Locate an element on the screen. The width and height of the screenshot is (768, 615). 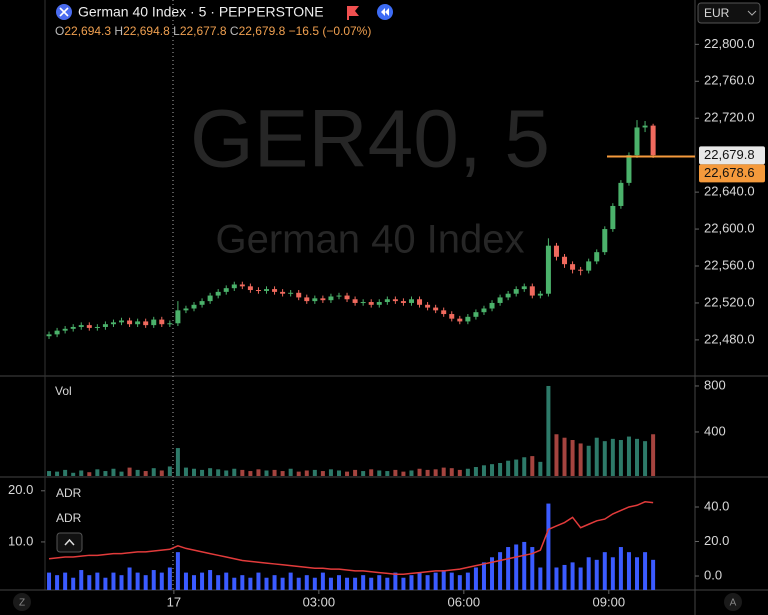
volume-title: Vol is located at coordinates (63, 391).